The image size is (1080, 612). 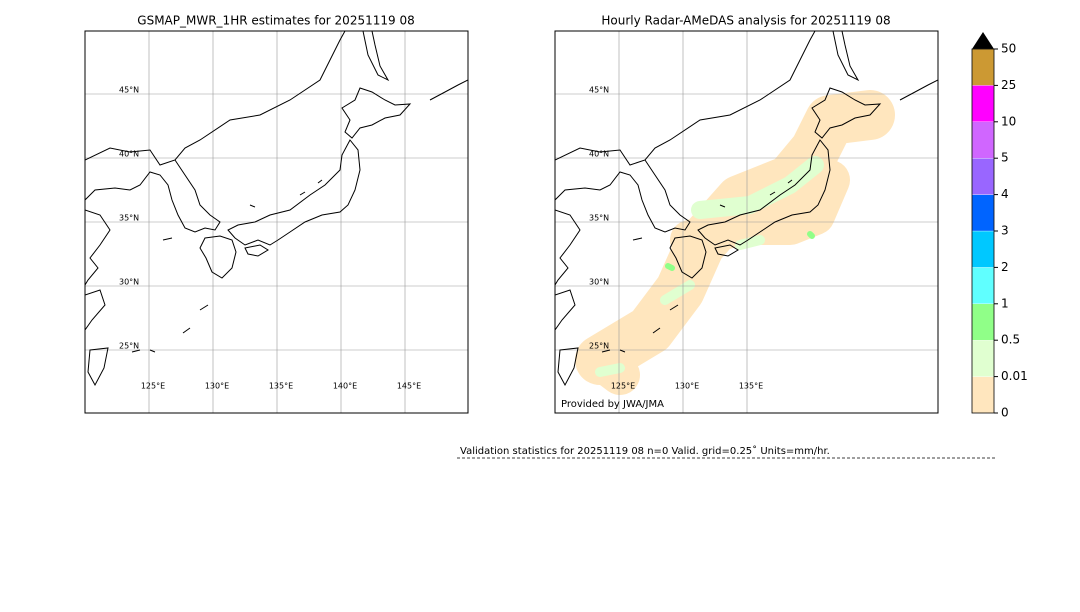 What do you see at coordinates (999, 226) in the screenshot?
I see `colorbar: 0 0.01 0.5 1 2 3 4 5 10 25 50` at bounding box center [999, 226].